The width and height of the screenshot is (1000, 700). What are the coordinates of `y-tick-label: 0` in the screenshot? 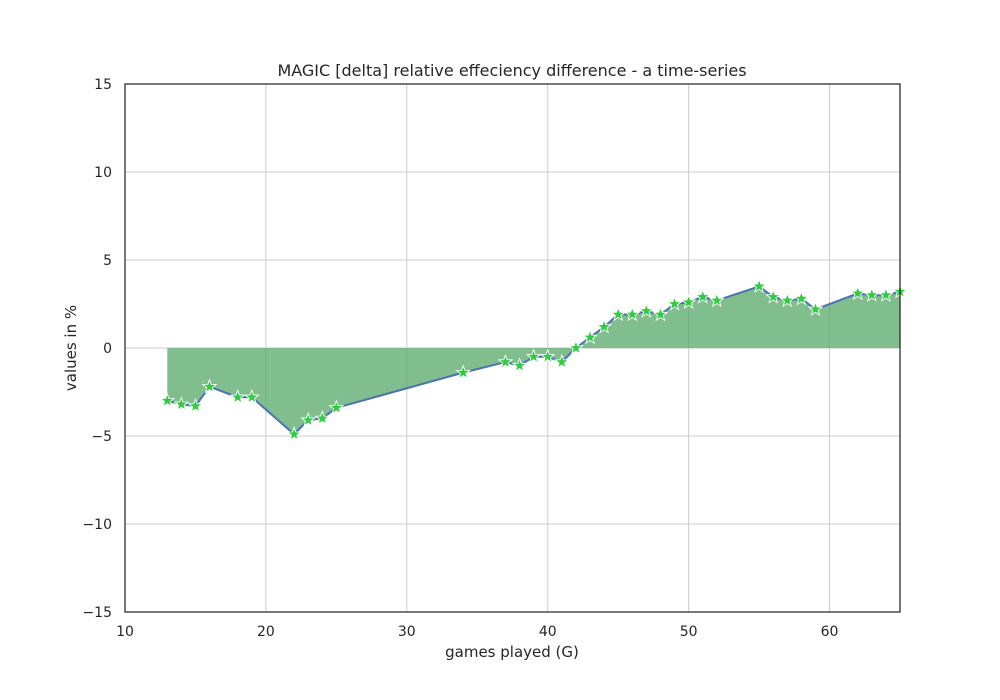 It's located at (107, 349).